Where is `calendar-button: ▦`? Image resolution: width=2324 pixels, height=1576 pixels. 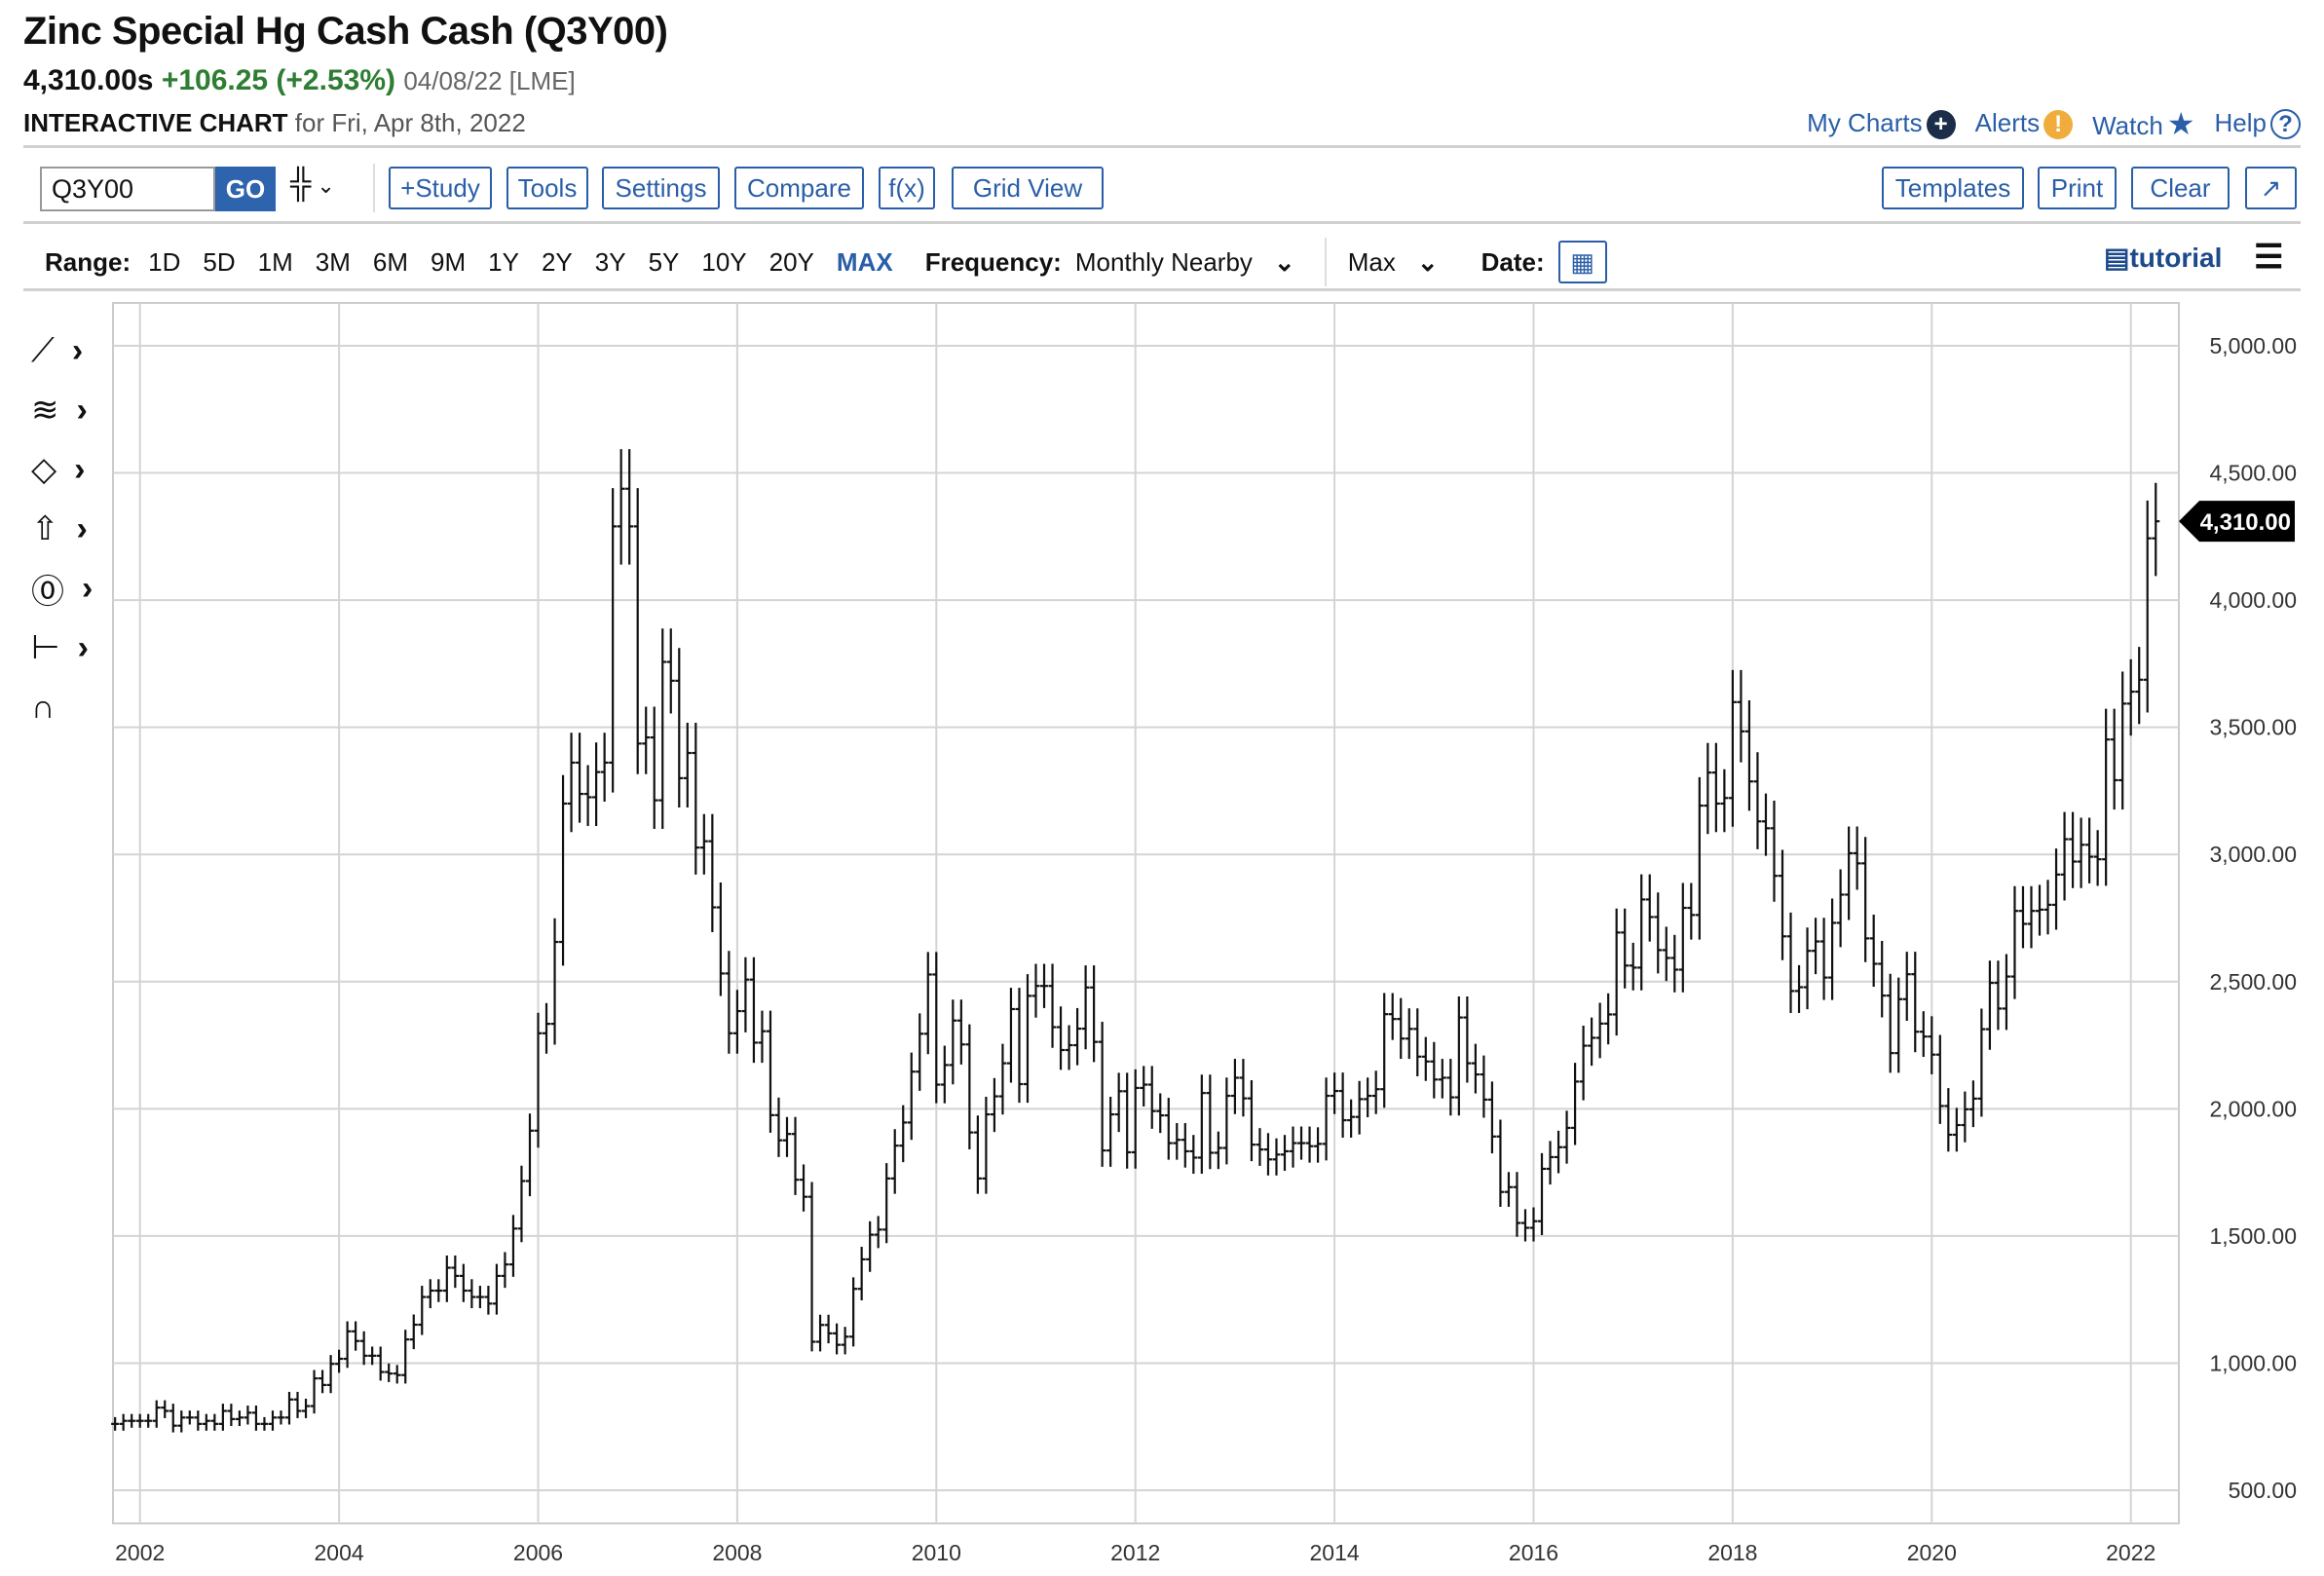 calendar-button: ▦ is located at coordinates (1582, 262).